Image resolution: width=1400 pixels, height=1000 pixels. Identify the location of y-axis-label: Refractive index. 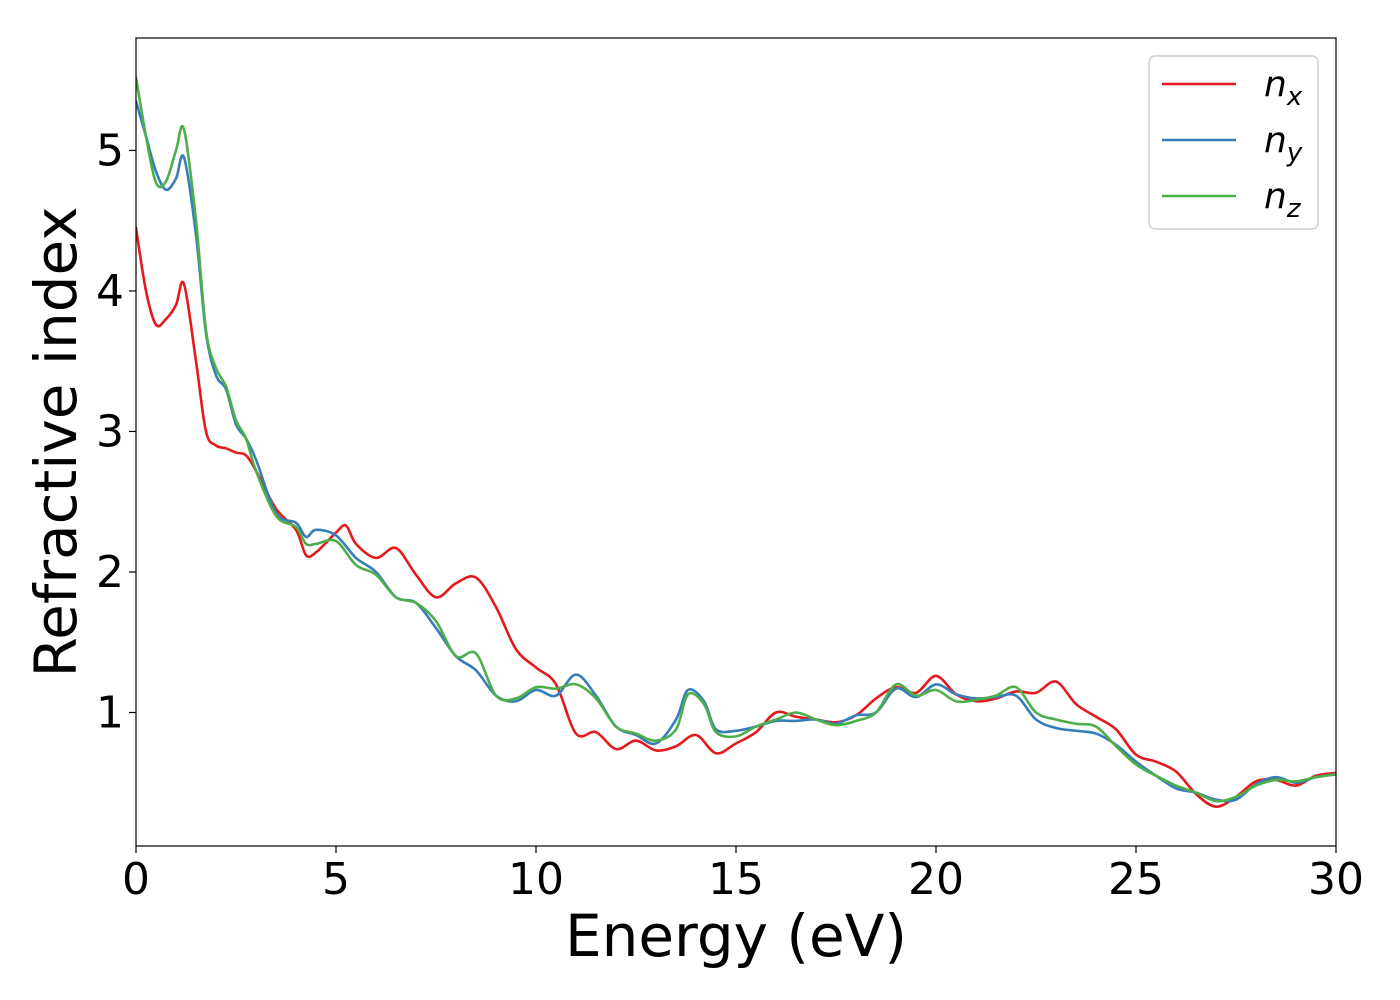
(56, 441).